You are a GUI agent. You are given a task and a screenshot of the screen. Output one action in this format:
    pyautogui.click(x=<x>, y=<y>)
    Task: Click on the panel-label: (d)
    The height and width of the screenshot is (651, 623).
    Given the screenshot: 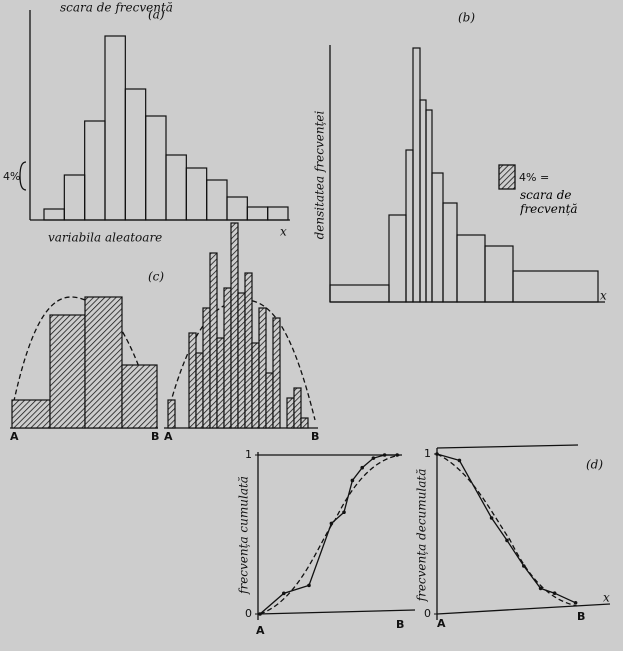 What is the action you would take?
    pyautogui.click(x=594, y=465)
    